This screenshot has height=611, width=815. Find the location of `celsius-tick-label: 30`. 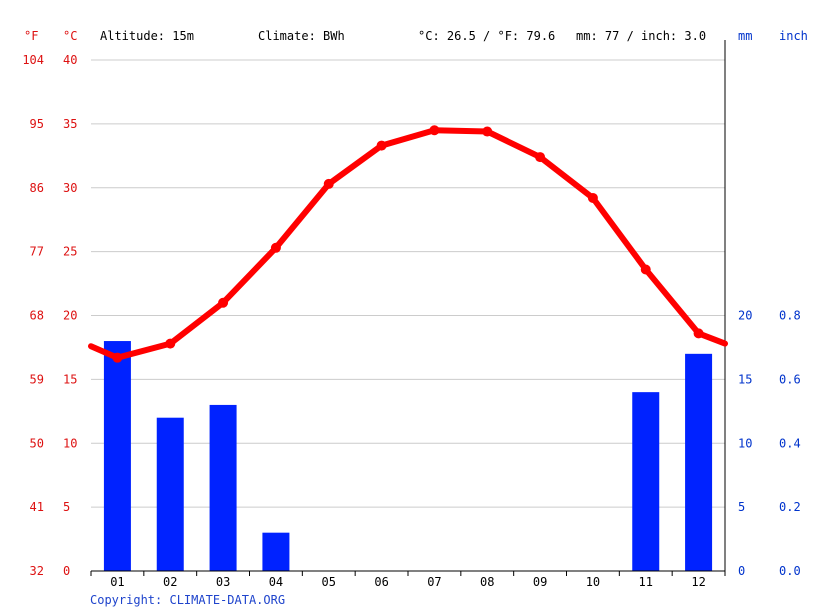

celsius-tick-label: 30 is located at coordinates (70, 188).